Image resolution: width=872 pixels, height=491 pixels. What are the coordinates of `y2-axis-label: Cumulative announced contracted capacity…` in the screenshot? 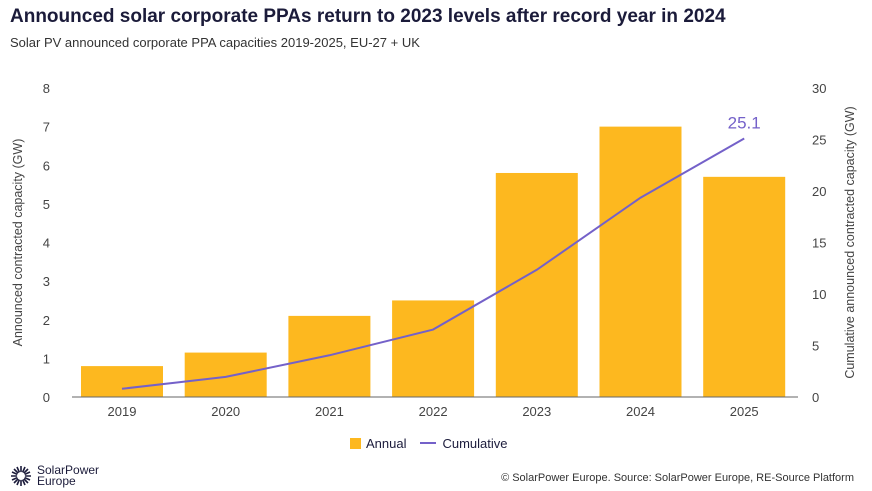 It's located at (850, 242).